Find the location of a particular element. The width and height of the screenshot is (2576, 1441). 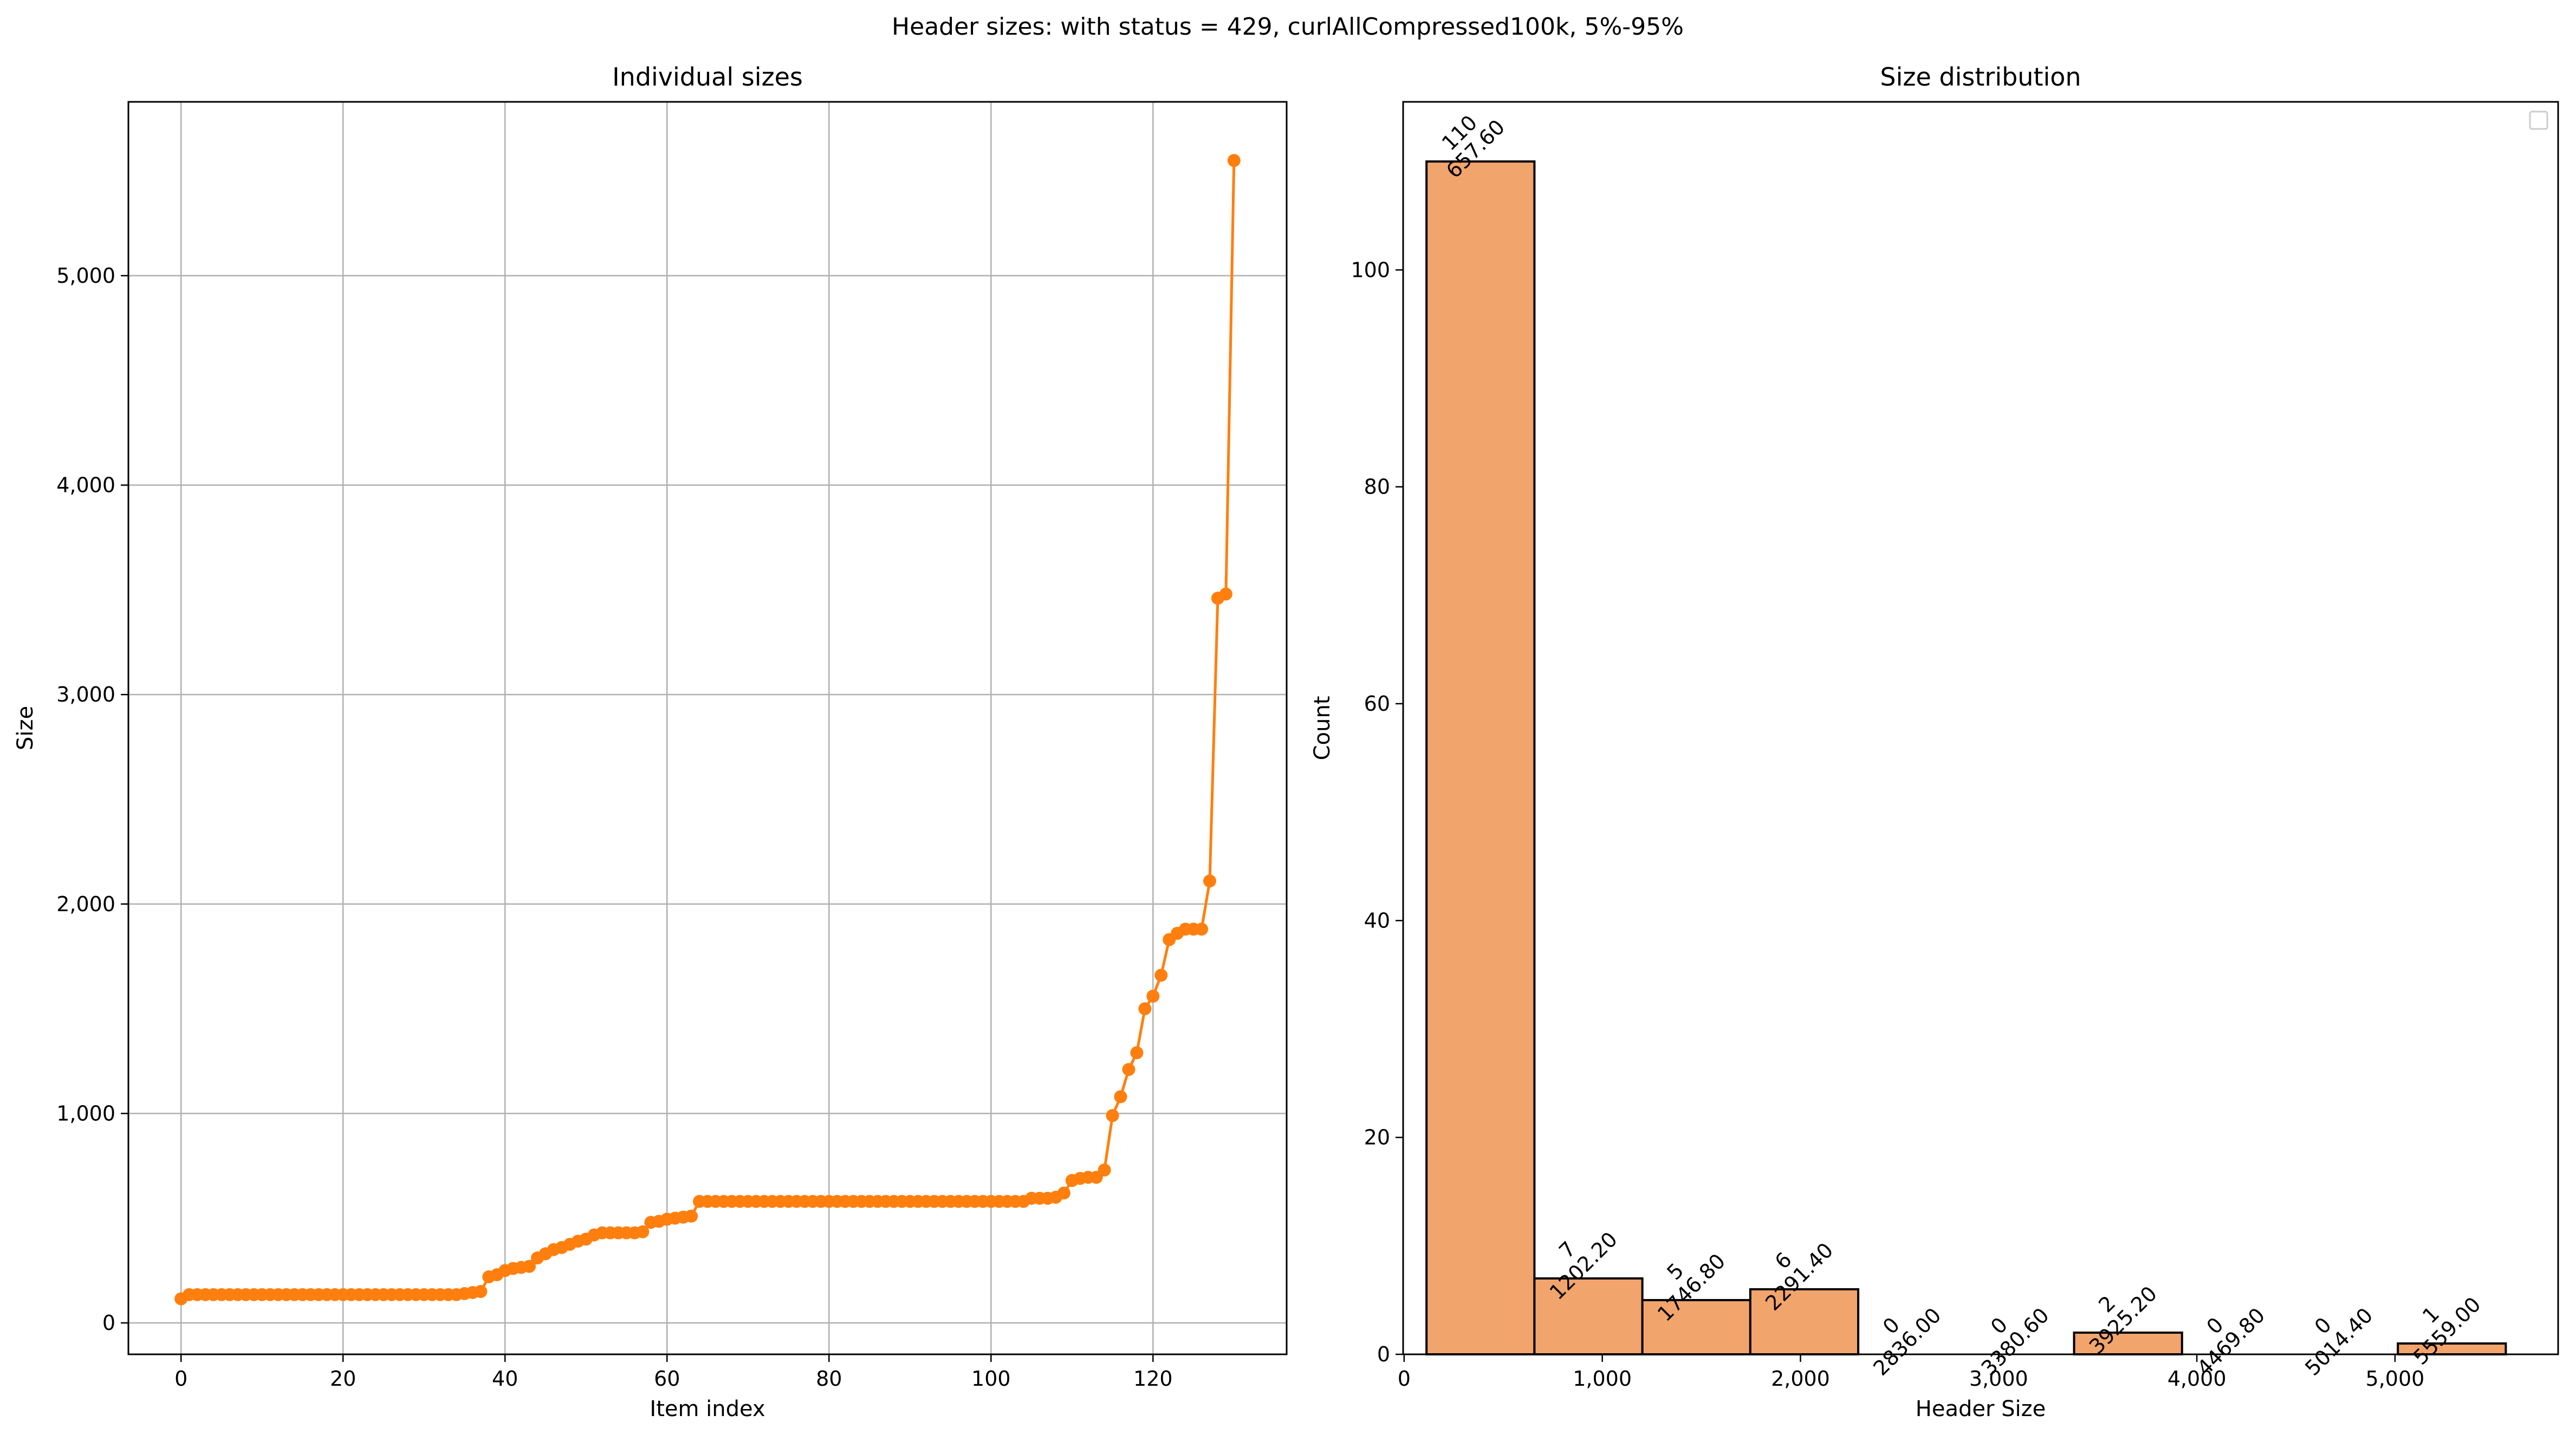

left-x-axis-label: Item index is located at coordinates (707, 1409).